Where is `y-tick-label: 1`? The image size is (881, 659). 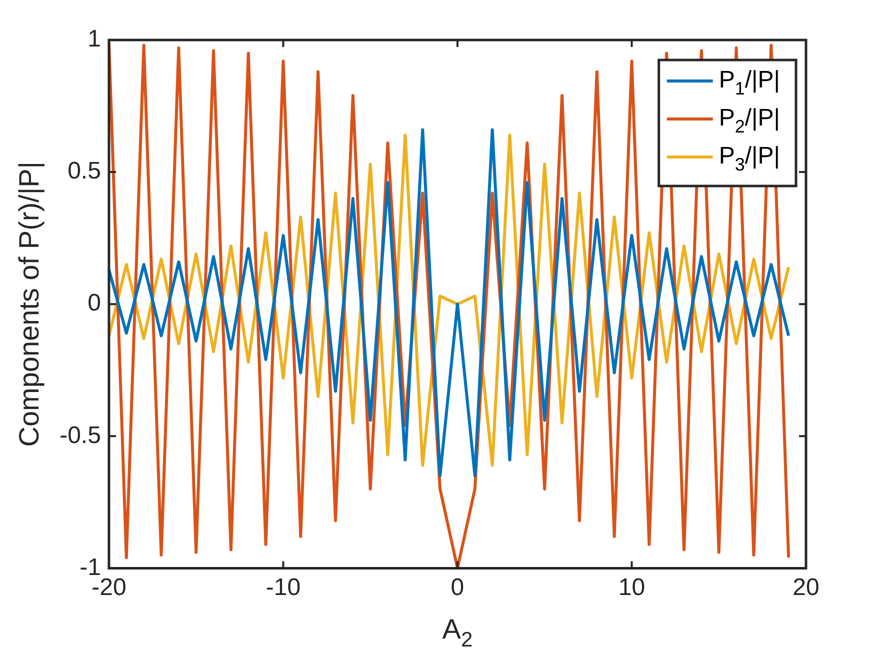
y-tick-label: 1 is located at coordinates (94, 39).